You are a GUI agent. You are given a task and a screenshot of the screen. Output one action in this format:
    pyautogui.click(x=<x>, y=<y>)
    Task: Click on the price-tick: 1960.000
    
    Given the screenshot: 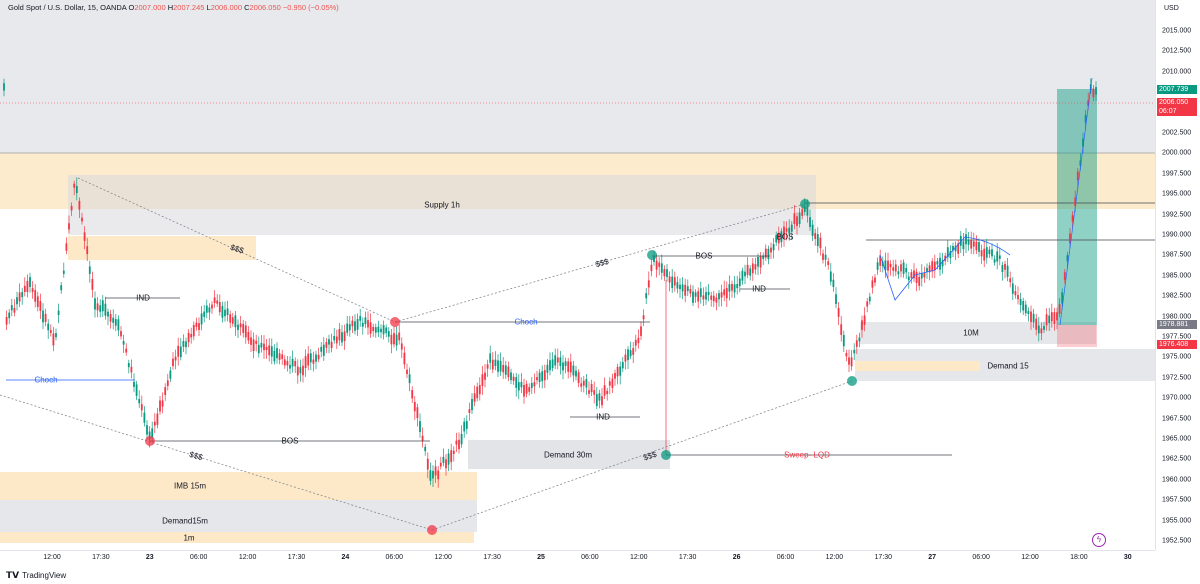 What is the action you would take?
    pyautogui.click(x=1177, y=480)
    